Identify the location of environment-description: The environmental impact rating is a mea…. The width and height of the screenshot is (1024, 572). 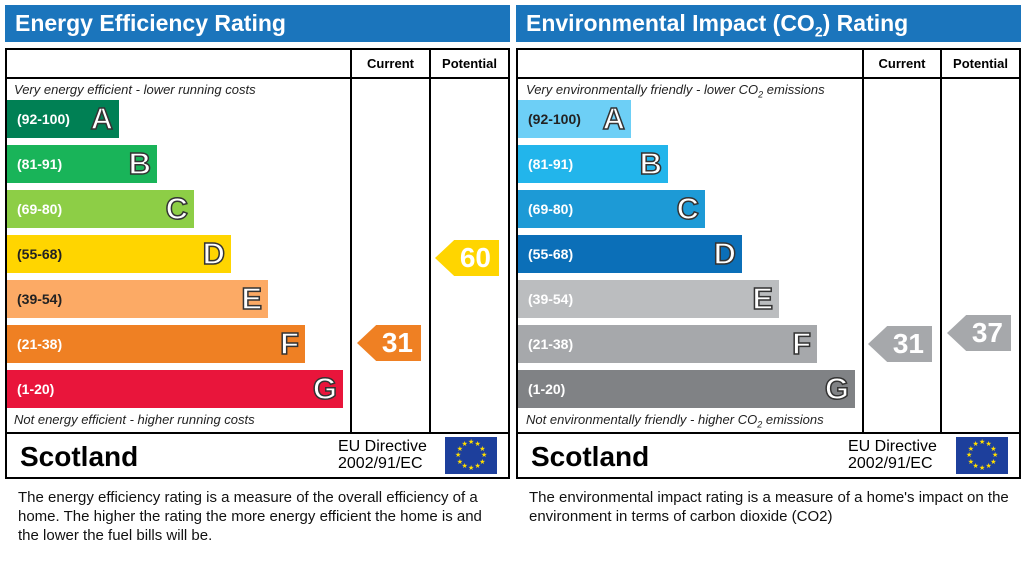
(769, 507).